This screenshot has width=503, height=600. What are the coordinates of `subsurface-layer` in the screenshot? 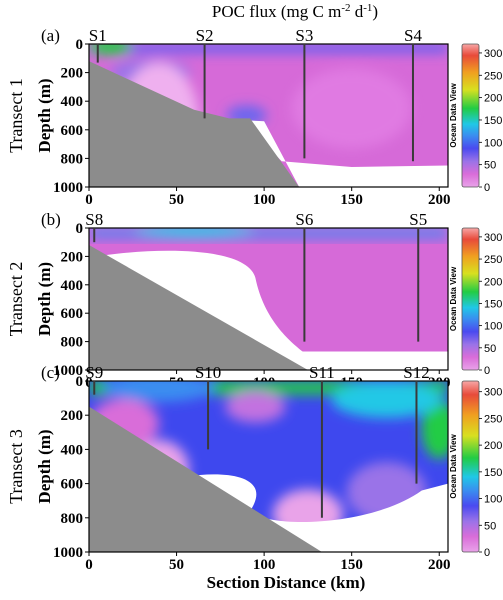 It's located at (268, 237).